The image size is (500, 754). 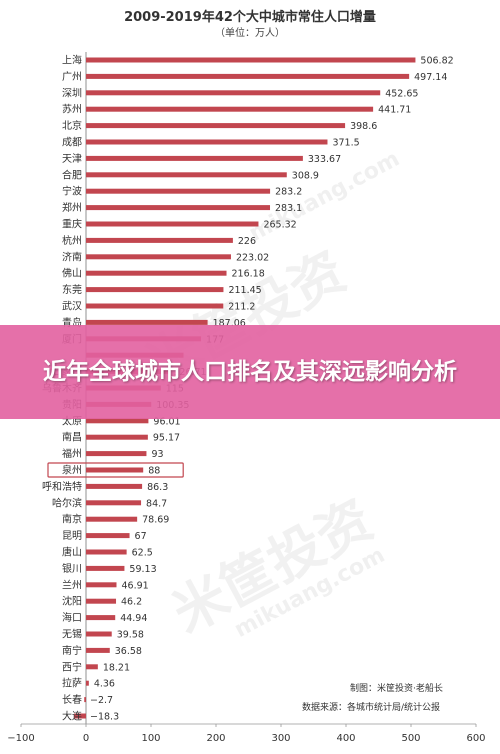 What do you see at coordinates (104, 717) in the screenshot?
I see `value-label: −18.3` at bounding box center [104, 717].